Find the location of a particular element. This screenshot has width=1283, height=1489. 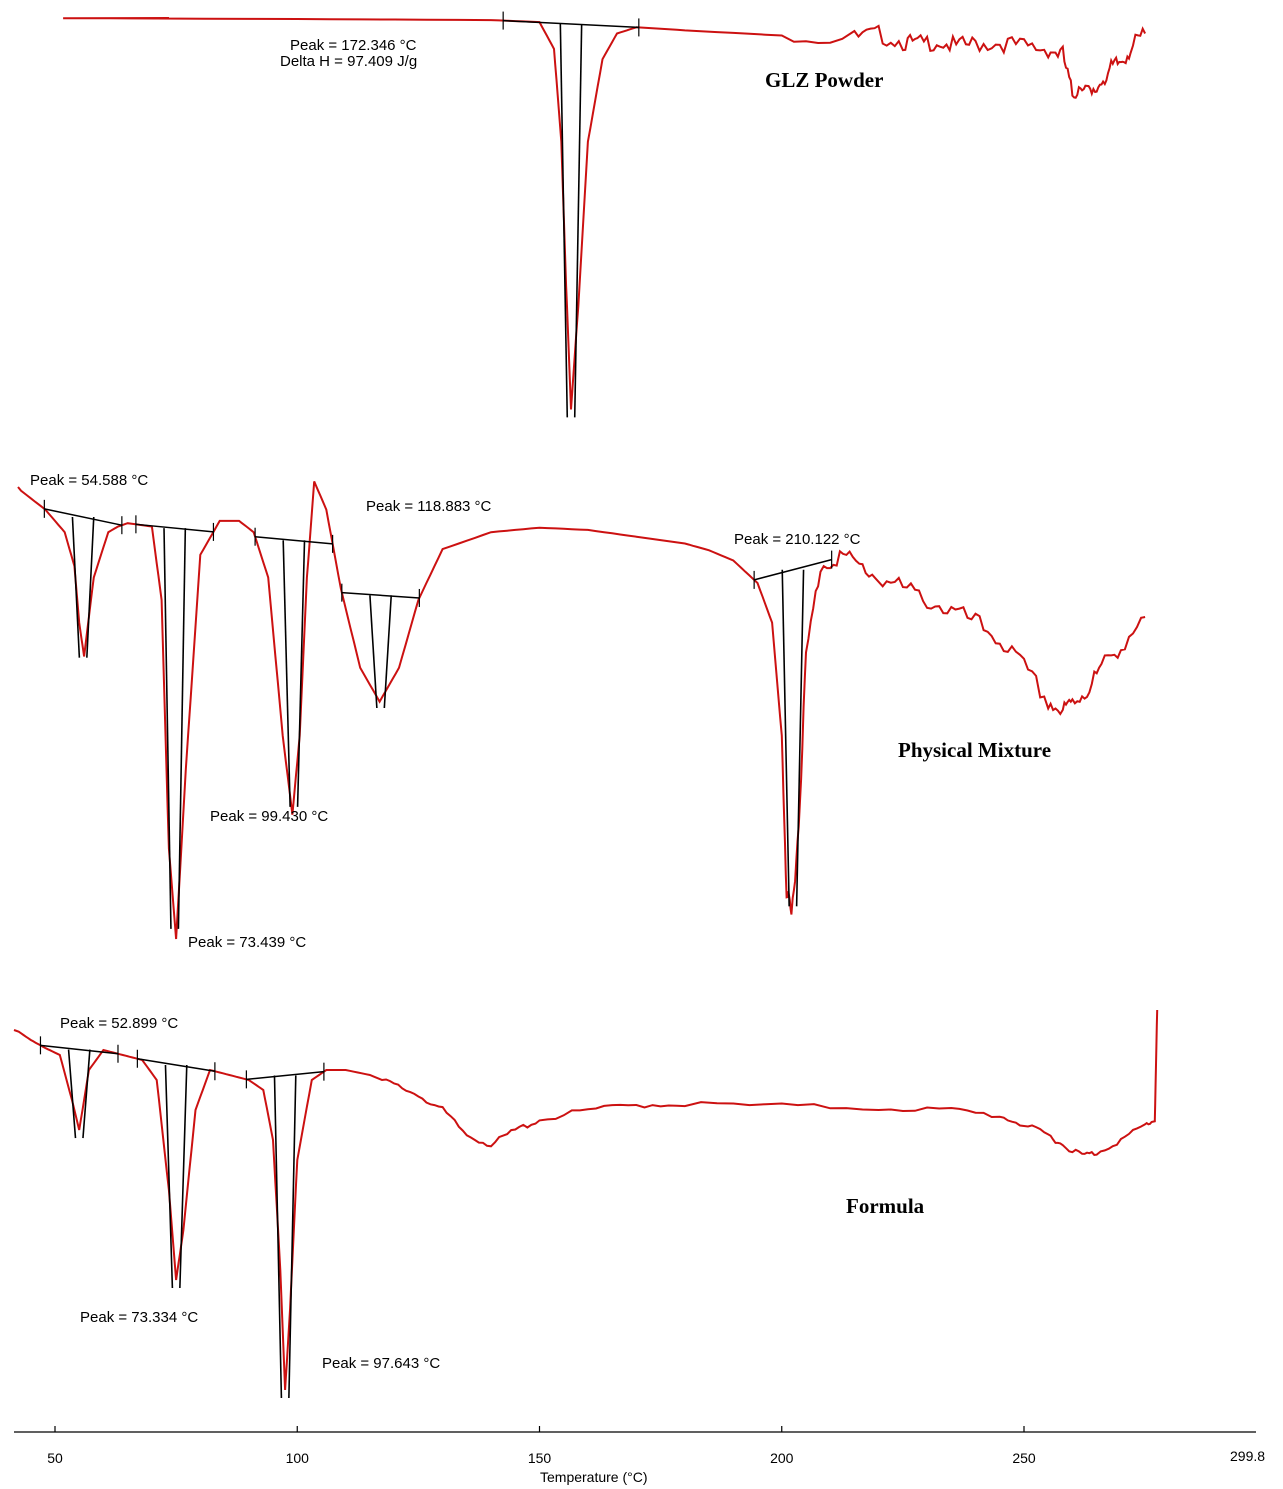

peak-label-formula-73: Peak = 73.334 °C is located at coordinates (139, 1317).